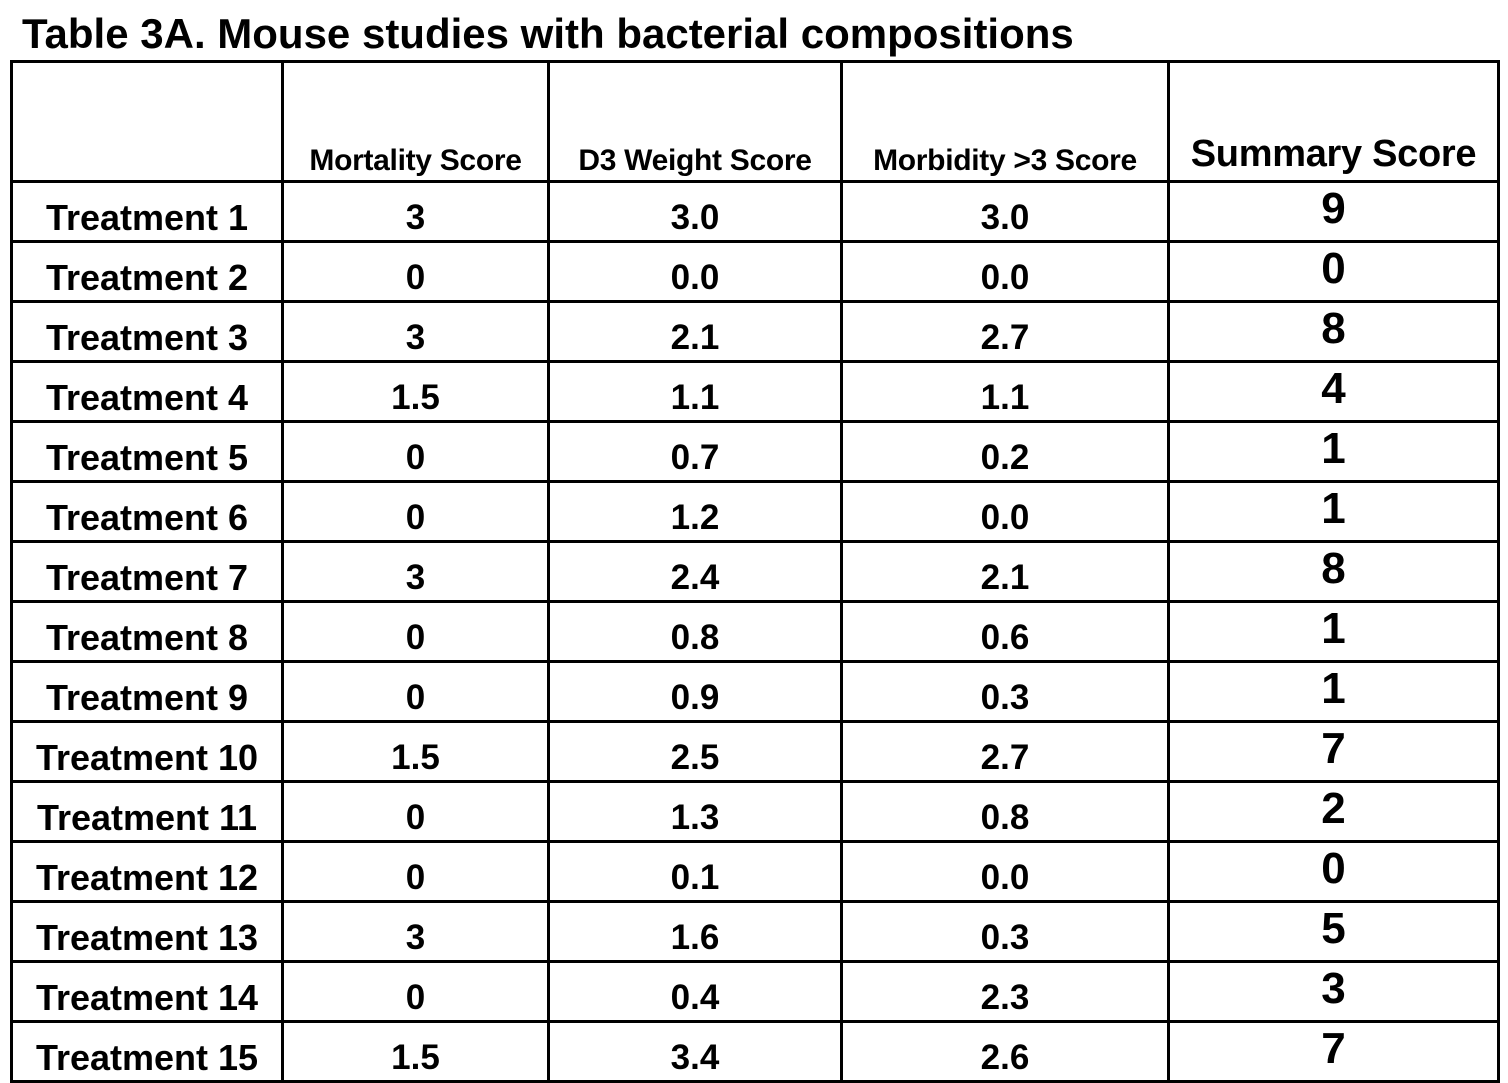  Describe the element at coordinates (695, 811) in the screenshot. I see `d3-weight-score-cell: 1.3` at that location.